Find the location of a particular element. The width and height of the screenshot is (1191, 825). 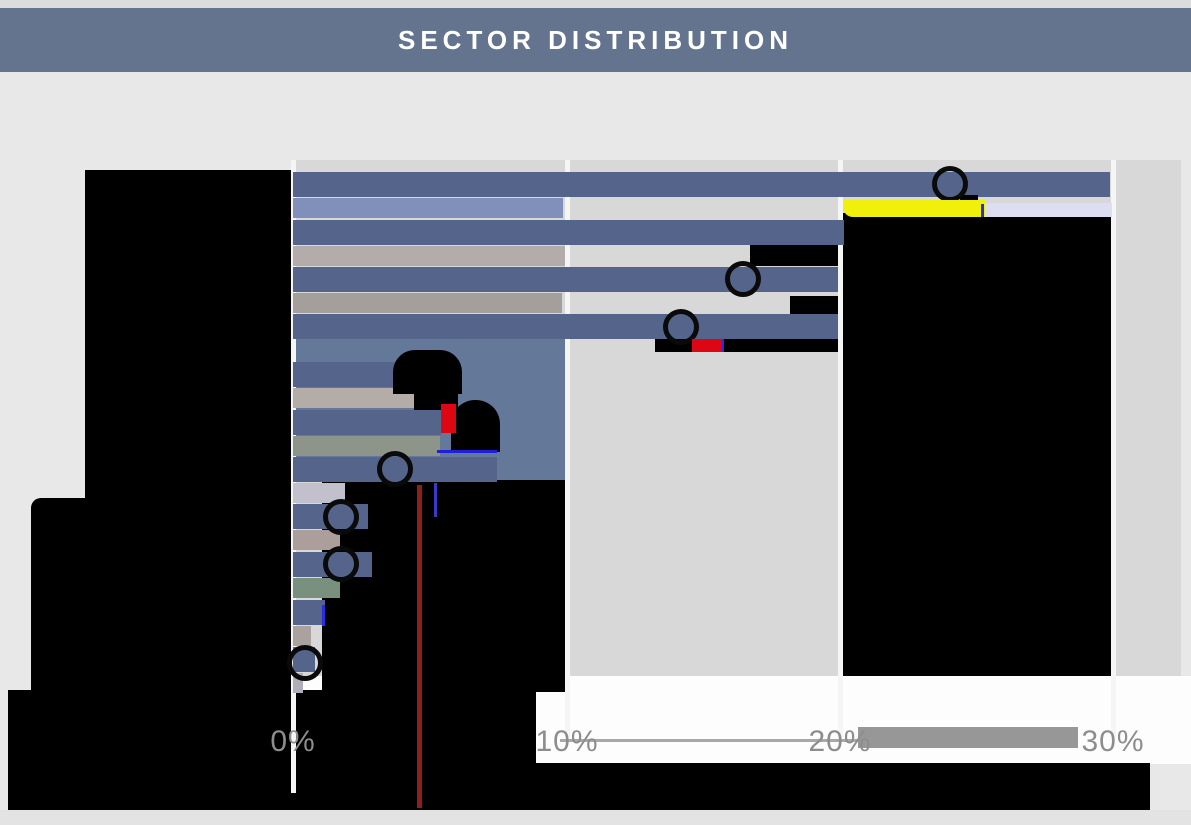

blue-line is located at coordinates (467, 451).